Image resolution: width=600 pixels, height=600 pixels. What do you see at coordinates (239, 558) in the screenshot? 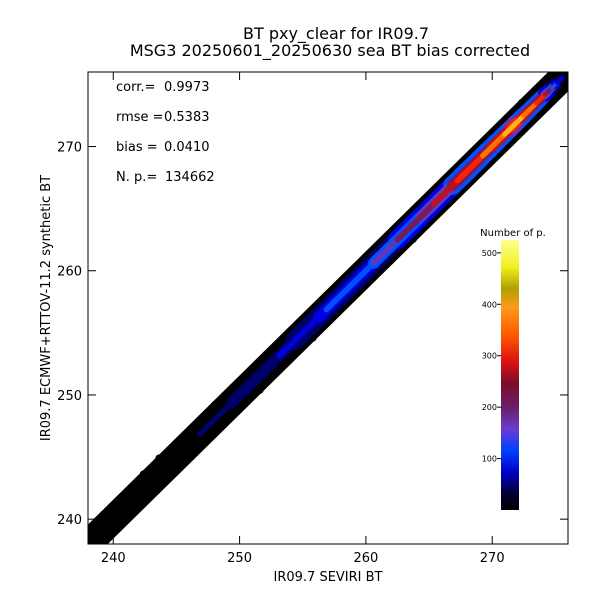
I see `x-tick-label: 250` at bounding box center [239, 558].